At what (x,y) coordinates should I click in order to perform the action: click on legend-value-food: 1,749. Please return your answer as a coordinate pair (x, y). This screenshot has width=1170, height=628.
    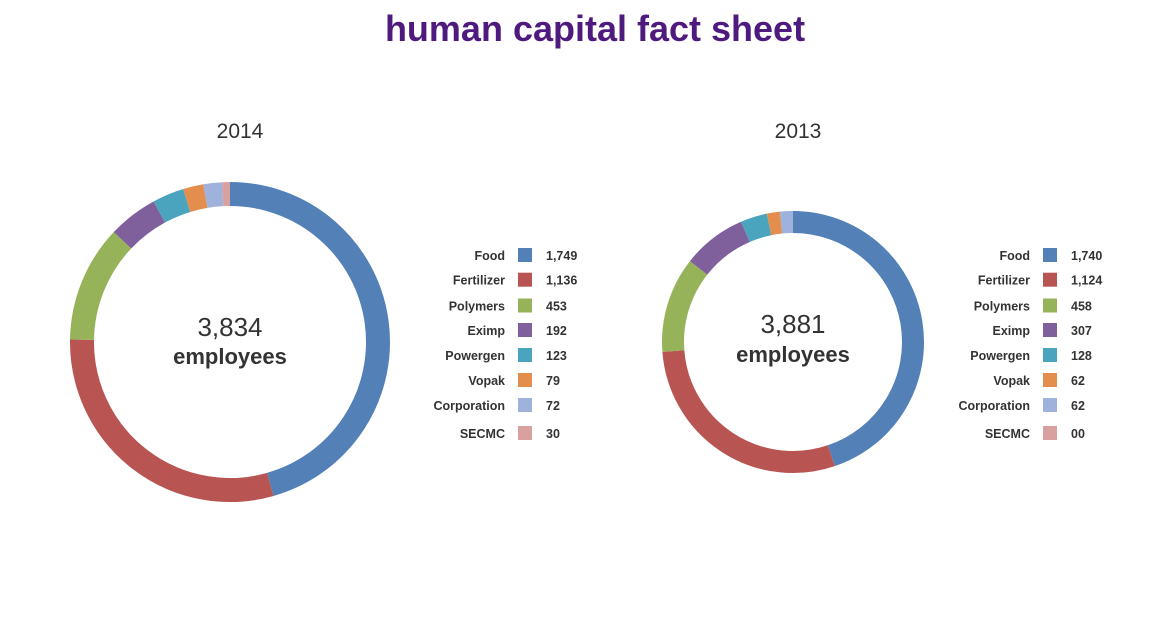
    Looking at the image, I should click on (561, 256).